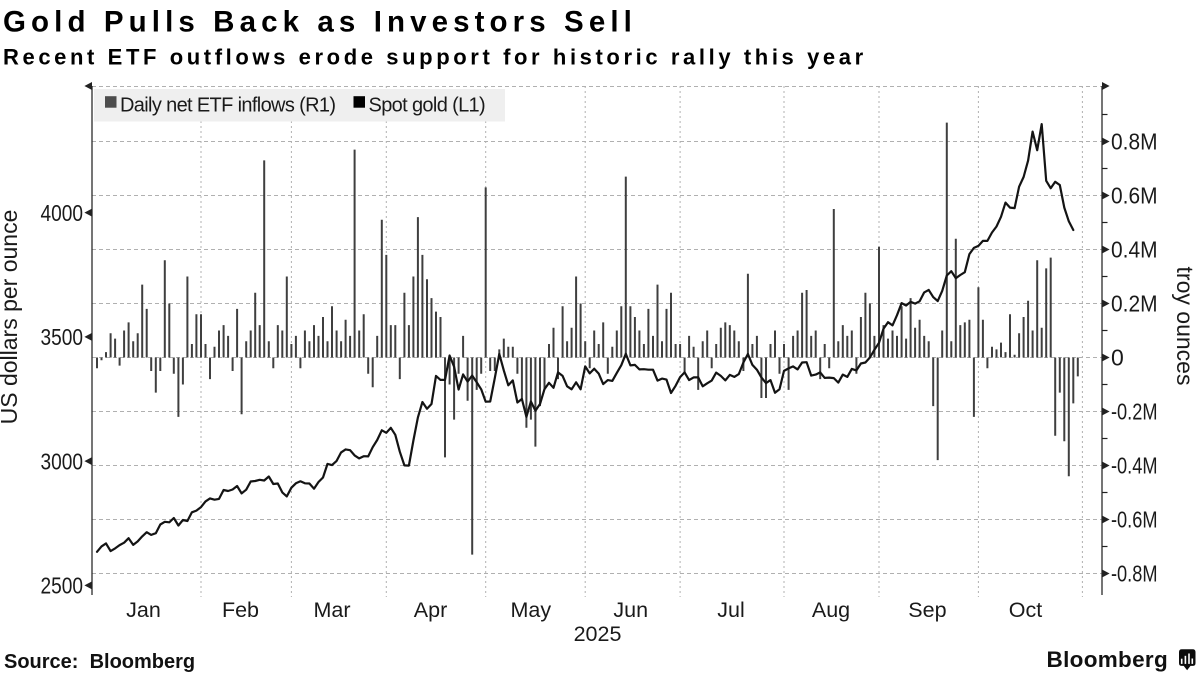 The height and width of the screenshot is (675, 1200). What do you see at coordinates (530, 610) in the screenshot?
I see `svg-text: May` at bounding box center [530, 610].